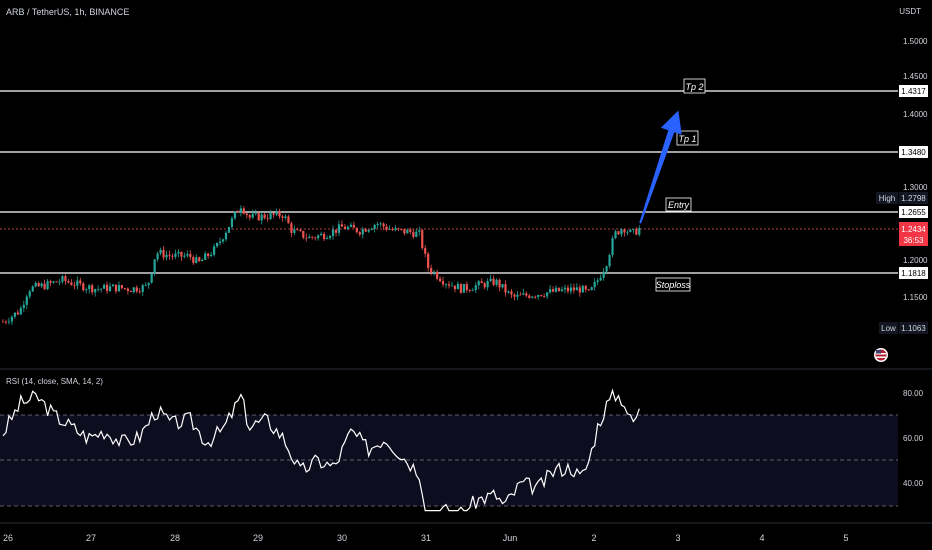 The height and width of the screenshot is (550, 932). I want to click on tp2-price-tag-text: 1.4317, so click(913, 91).